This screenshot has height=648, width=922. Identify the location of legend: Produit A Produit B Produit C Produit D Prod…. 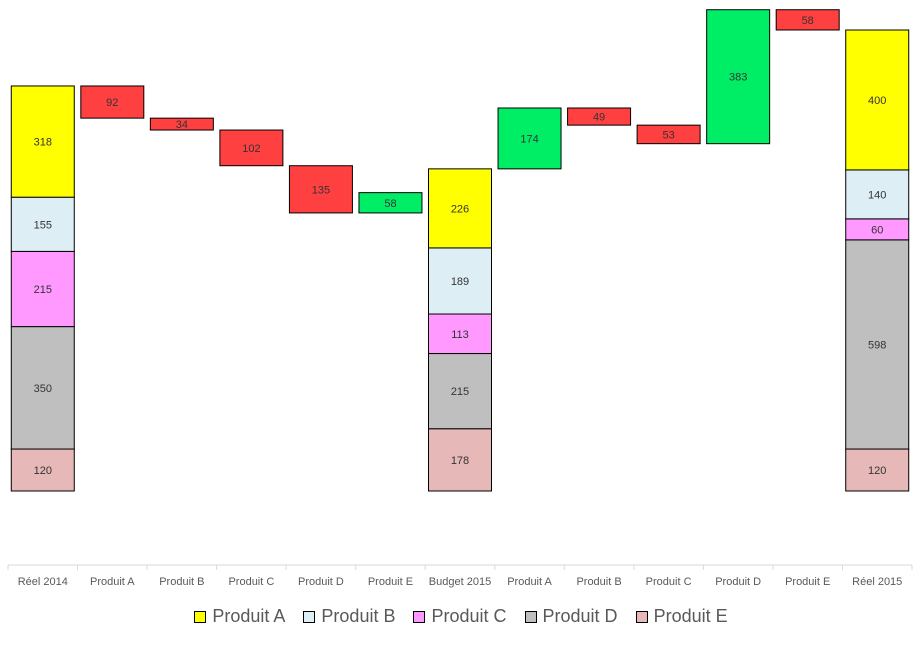
(461, 616).